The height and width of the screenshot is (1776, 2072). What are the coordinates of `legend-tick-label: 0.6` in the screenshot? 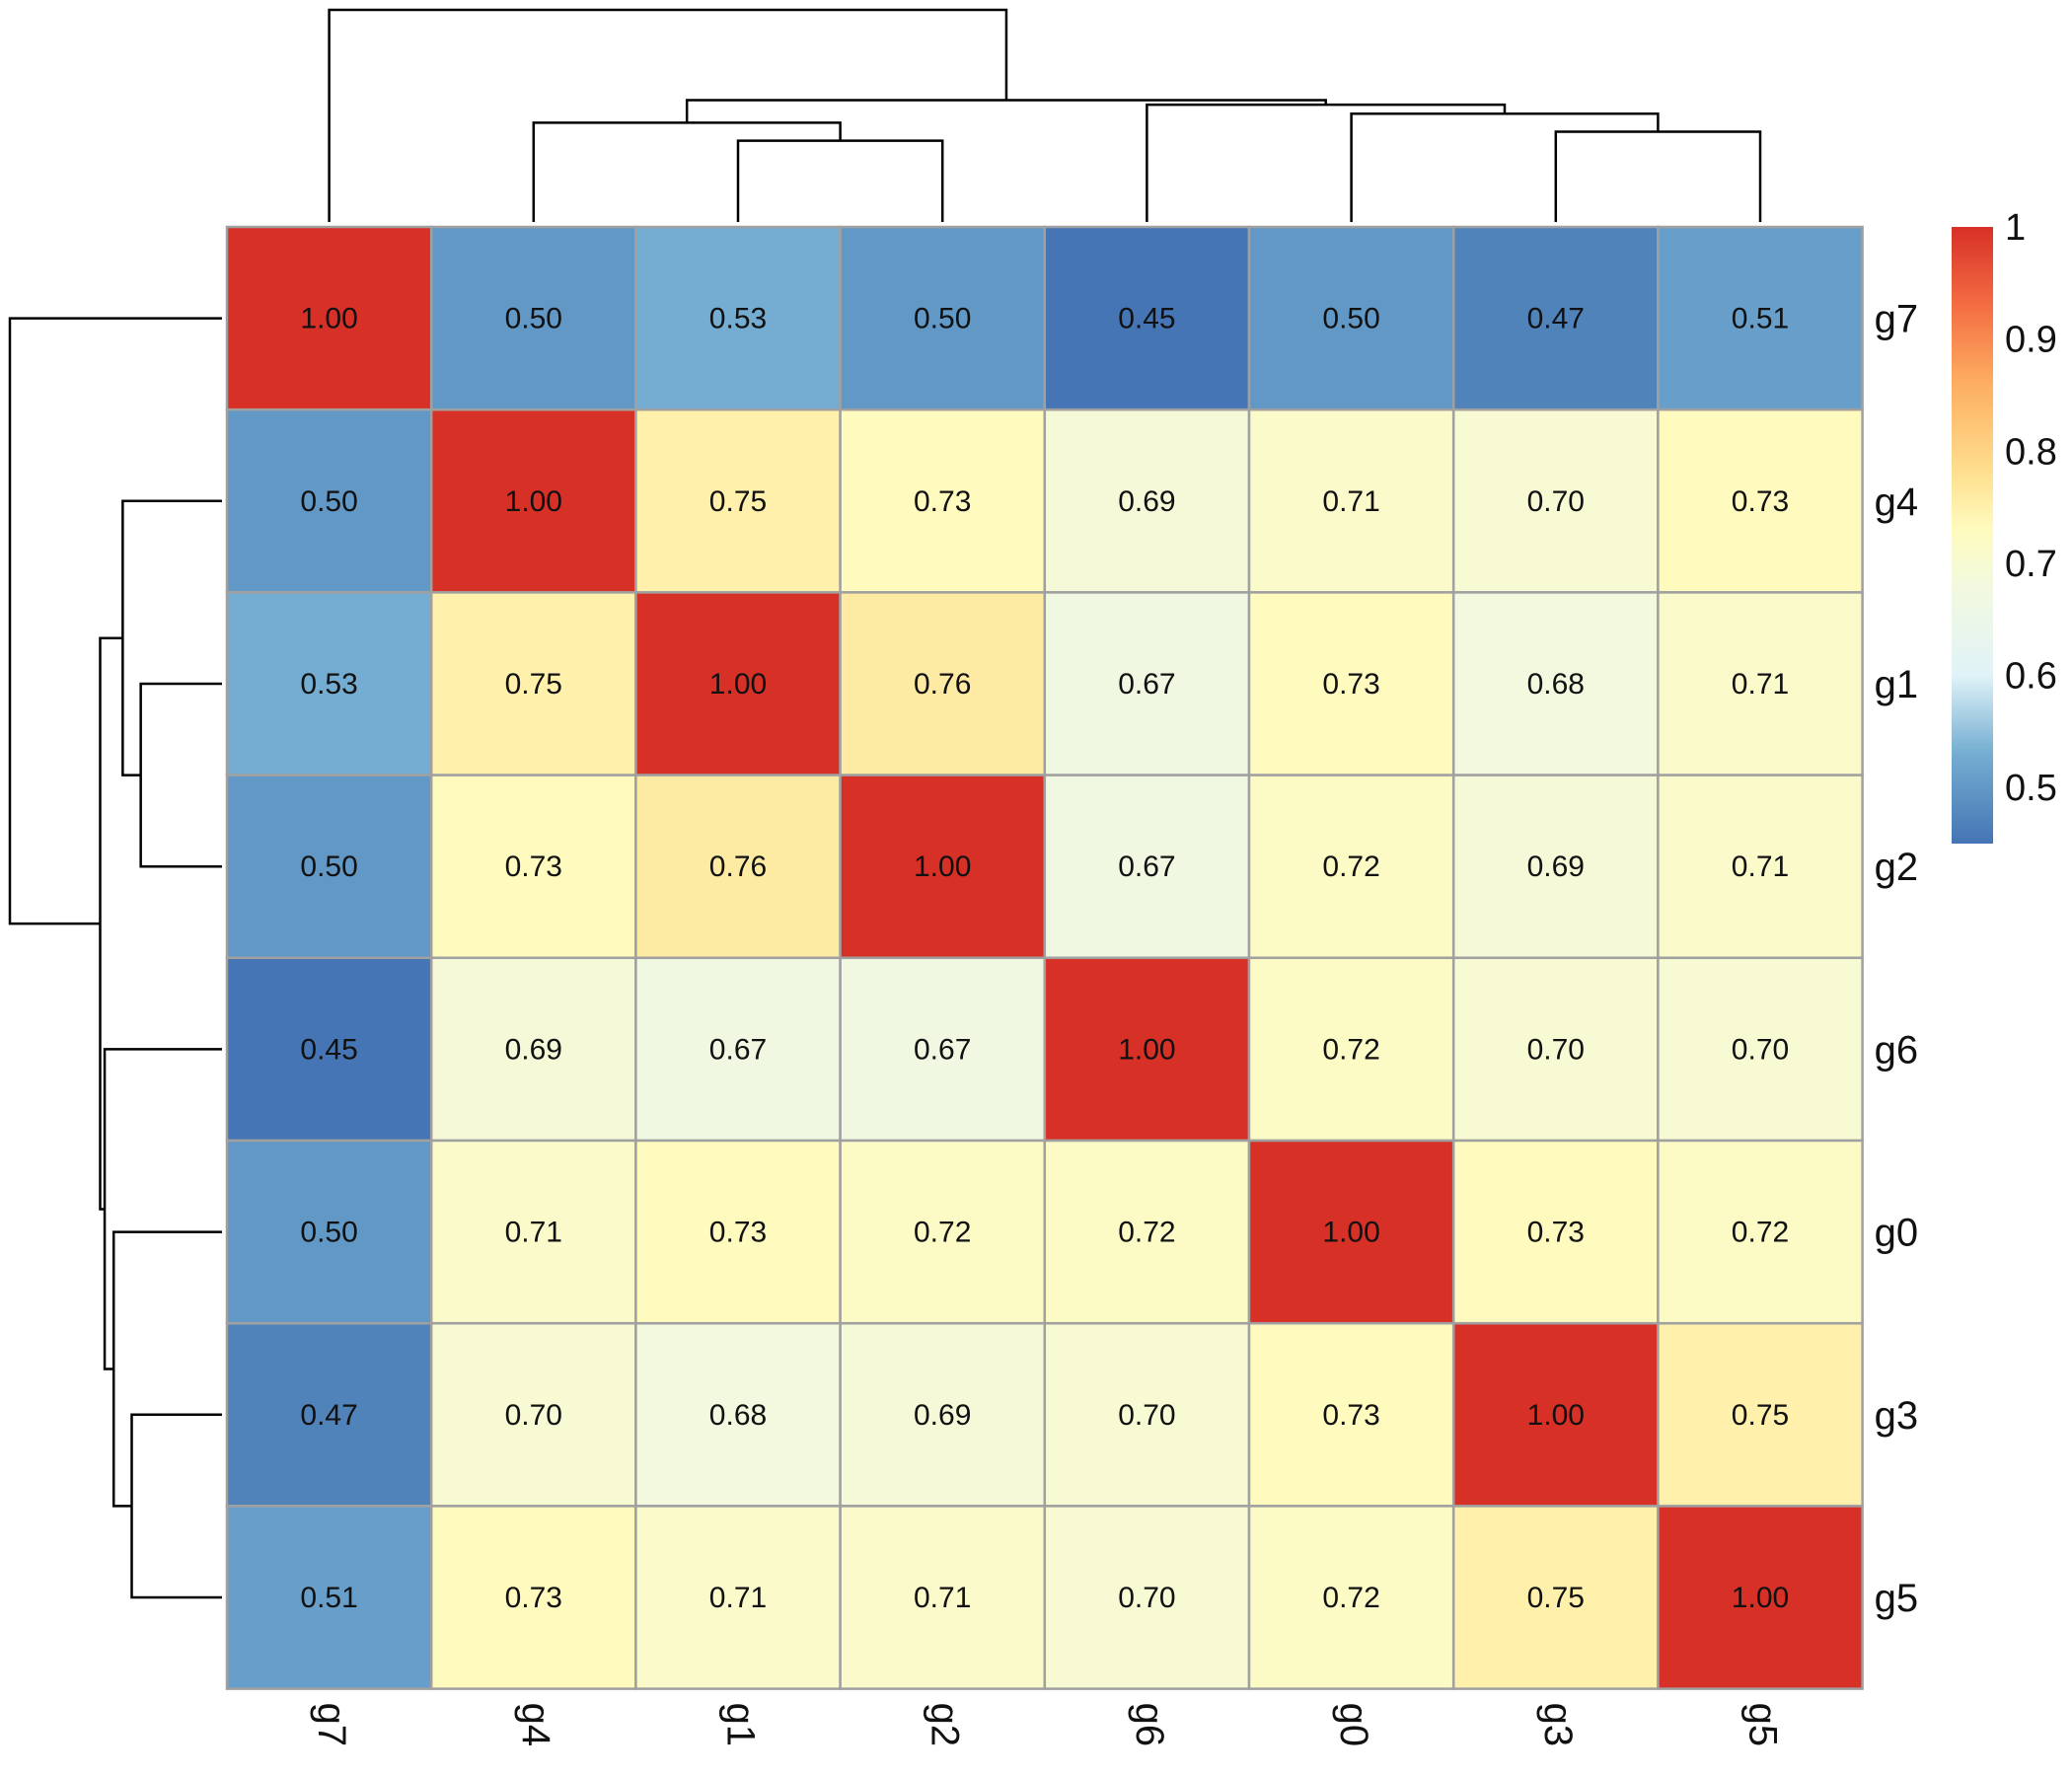 It's located at (2031, 677).